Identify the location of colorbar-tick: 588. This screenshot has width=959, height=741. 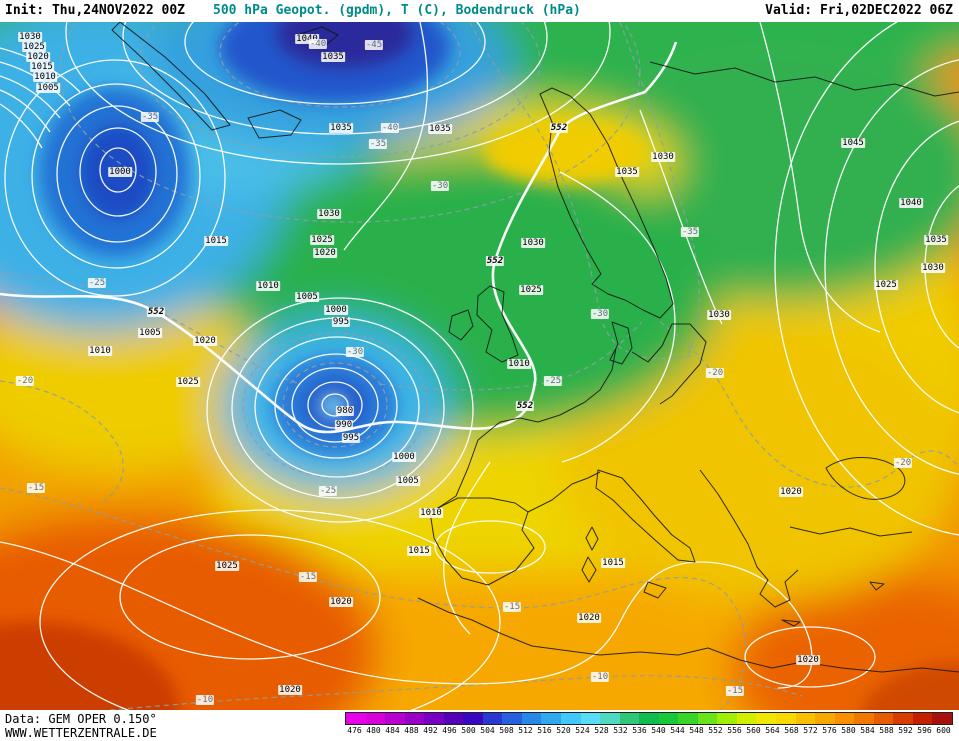
(886, 730).